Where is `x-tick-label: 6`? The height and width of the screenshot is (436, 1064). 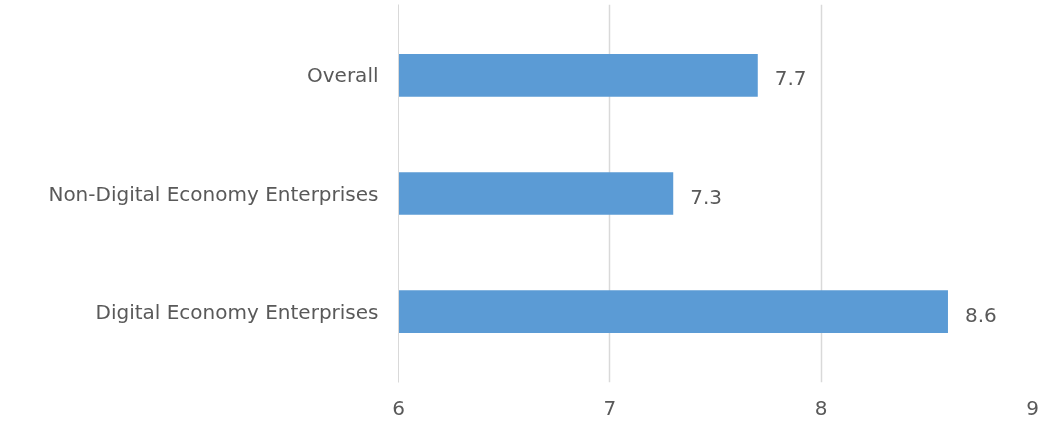
x-tick-label: 6 is located at coordinates (398, 407).